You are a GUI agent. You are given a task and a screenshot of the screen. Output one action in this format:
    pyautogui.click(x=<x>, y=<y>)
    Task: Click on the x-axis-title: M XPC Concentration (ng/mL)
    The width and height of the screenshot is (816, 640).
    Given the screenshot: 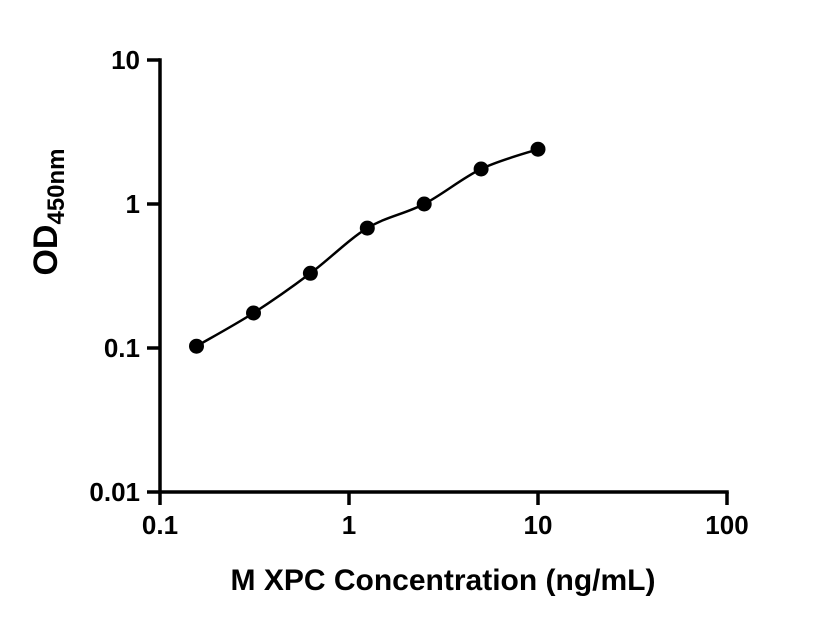 What is the action you would take?
    pyautogui.click(x=443, y=580)
    